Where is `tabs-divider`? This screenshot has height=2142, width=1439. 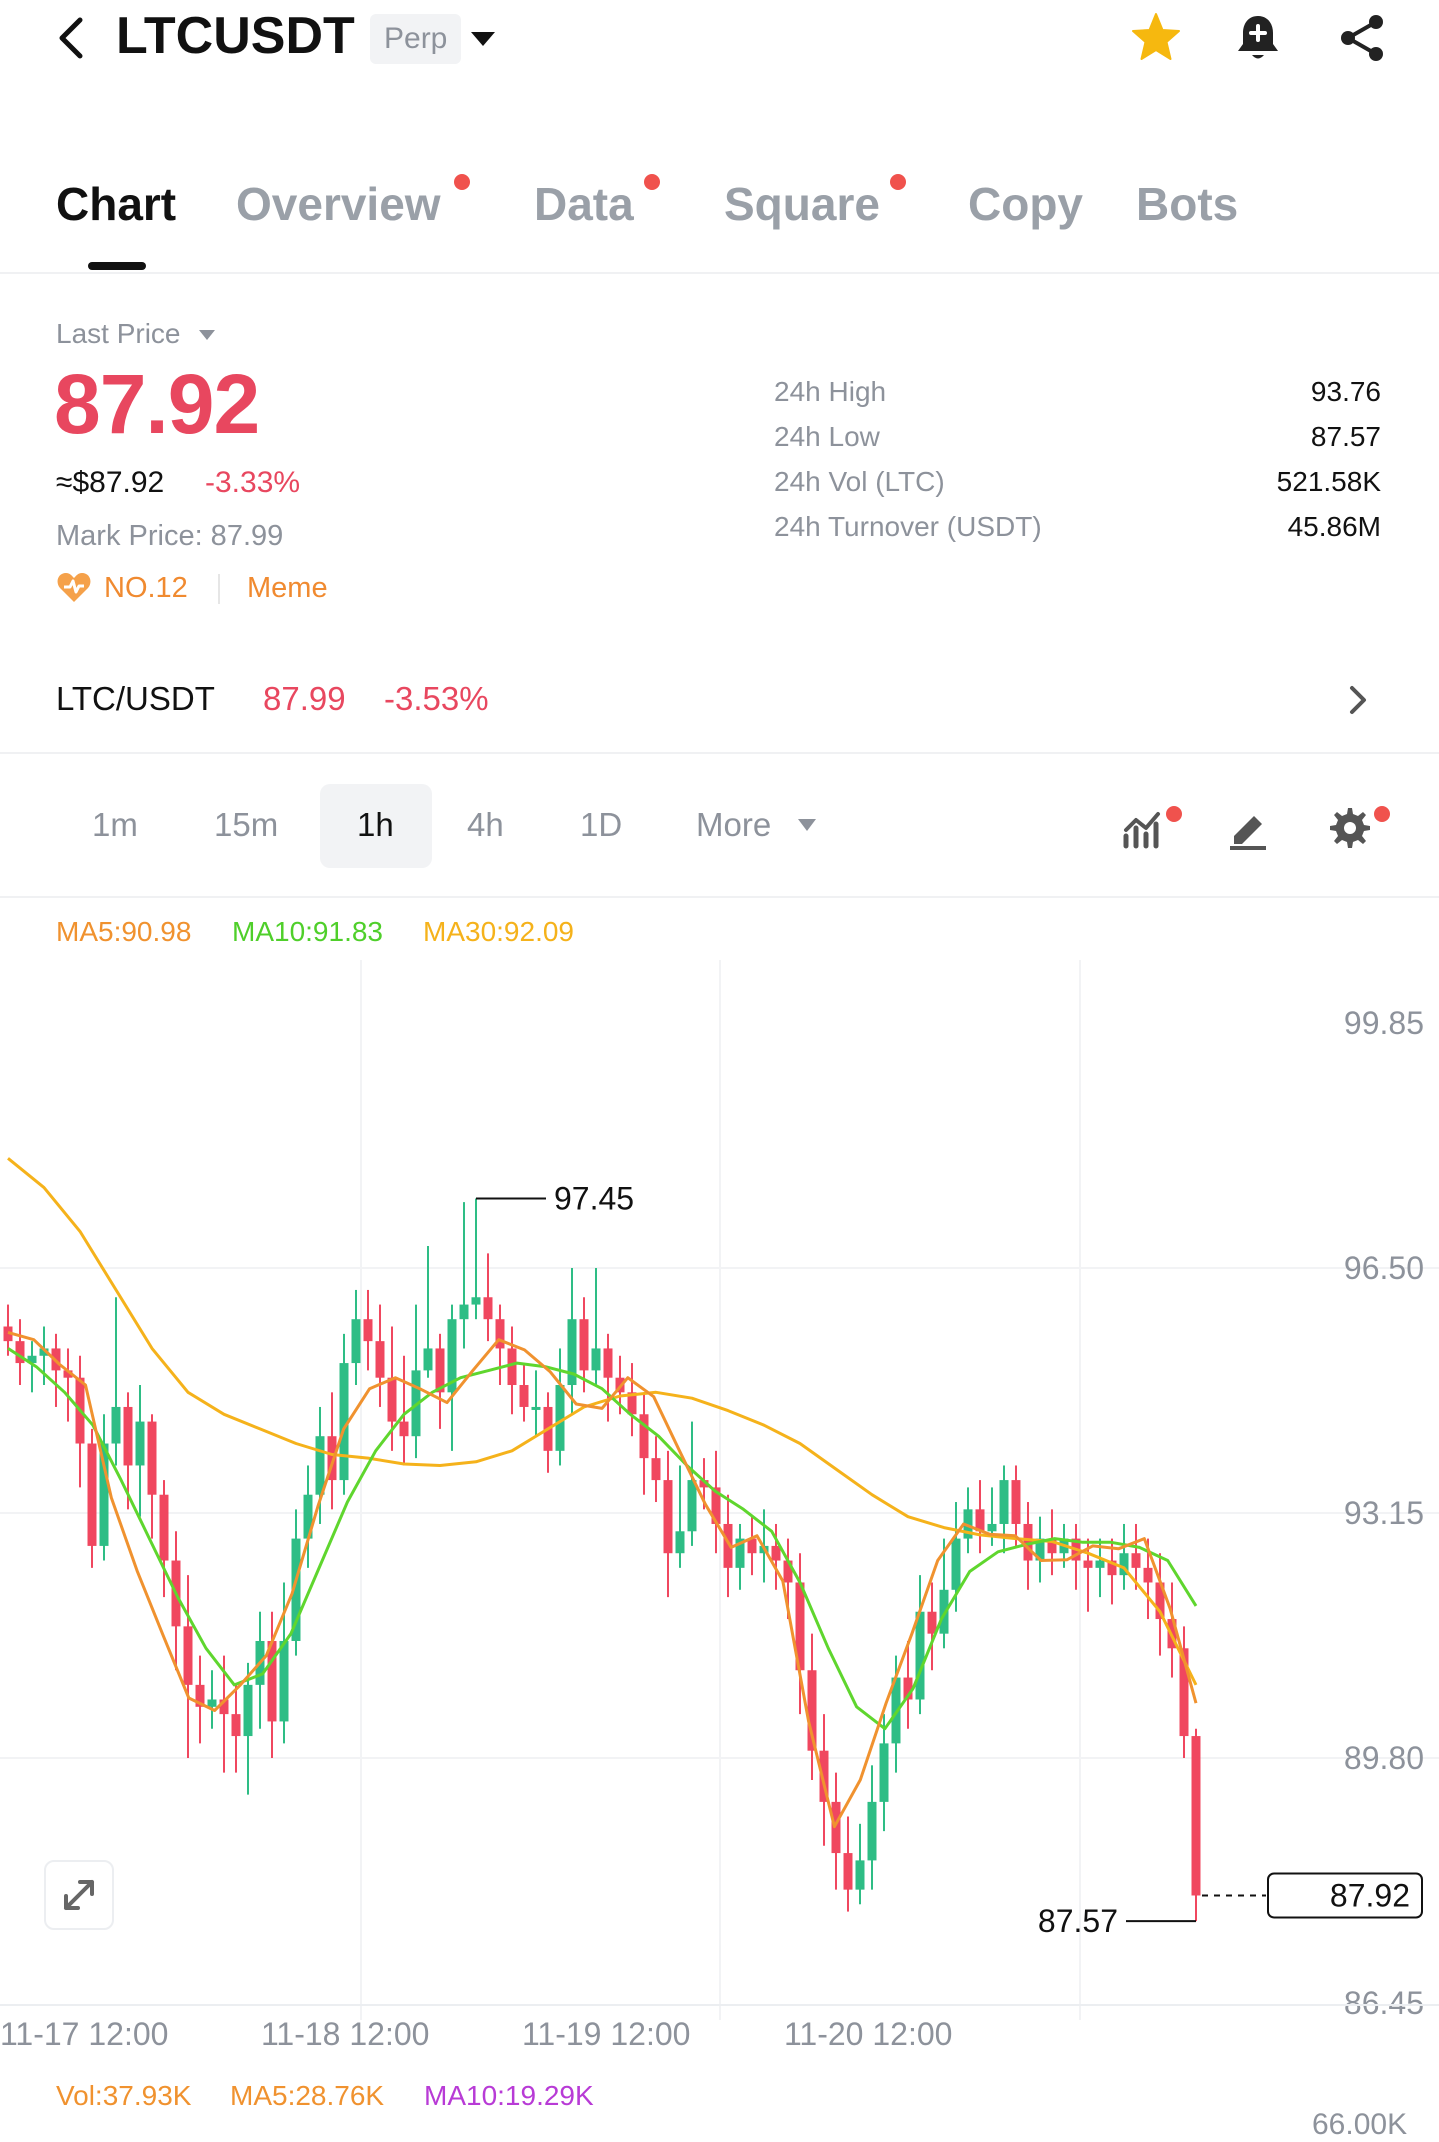 tabs-divider is located at coordinates (719, 273).